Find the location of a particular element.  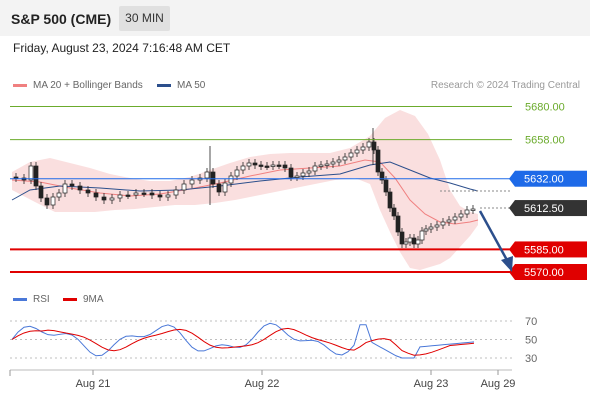

instrument-title: S&P 500 (CME) is located at coordinates (61, 19).